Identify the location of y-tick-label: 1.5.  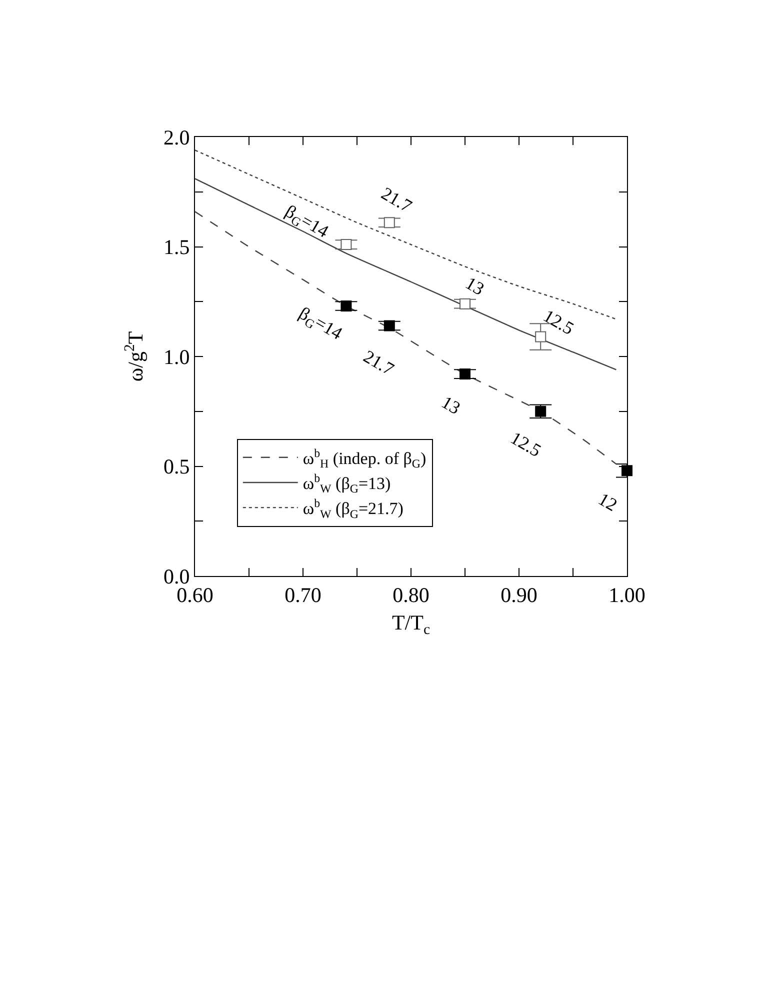
(177, 247).